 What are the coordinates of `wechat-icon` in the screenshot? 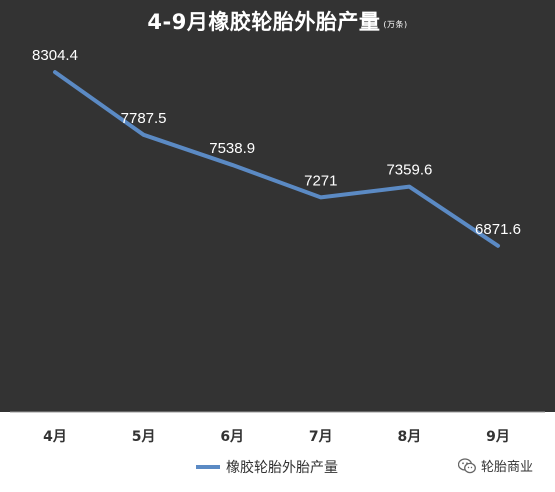 It's located at (467, 465).